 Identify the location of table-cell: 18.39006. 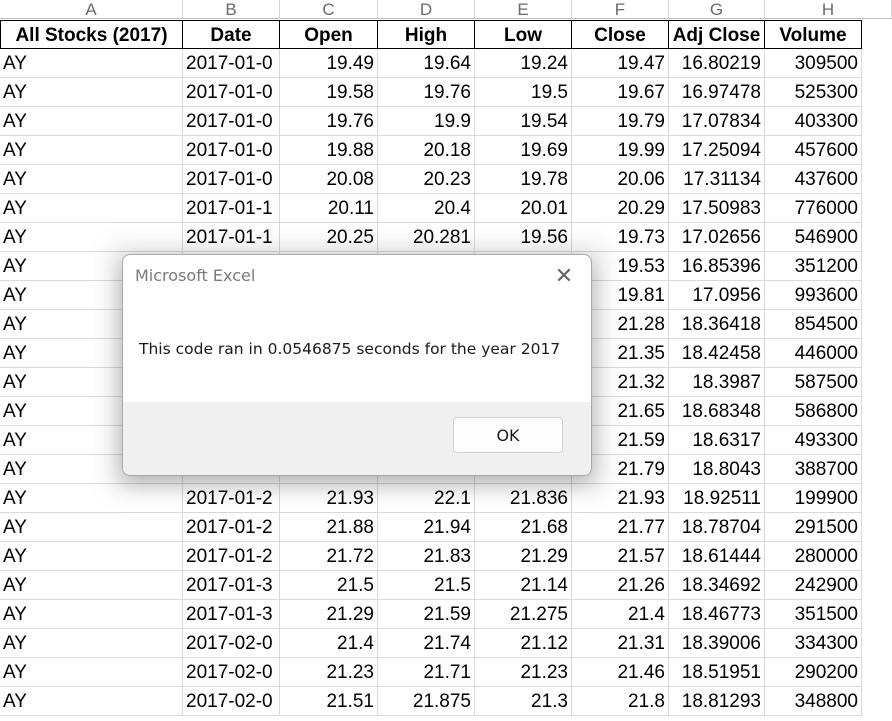
(717, 643).